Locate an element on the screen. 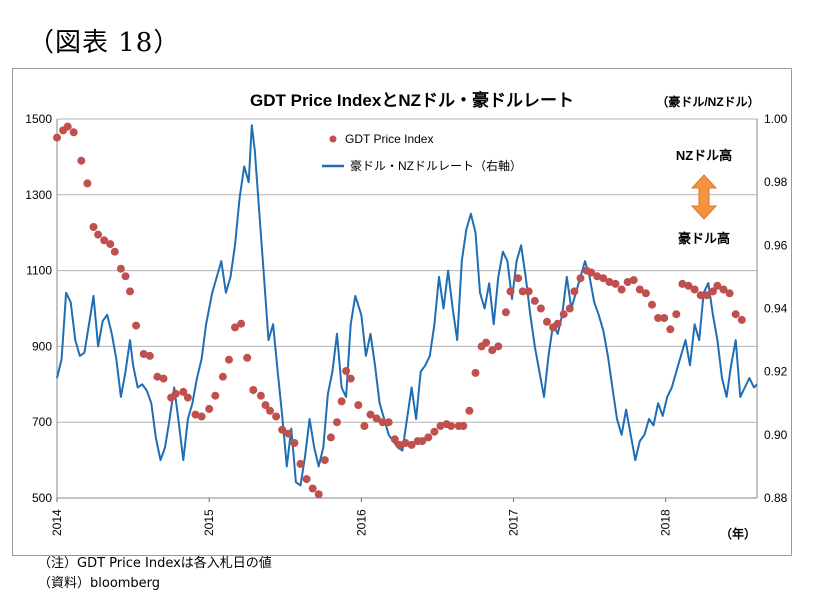  left-tick-label: 500 is located at coordinates (42, 498).